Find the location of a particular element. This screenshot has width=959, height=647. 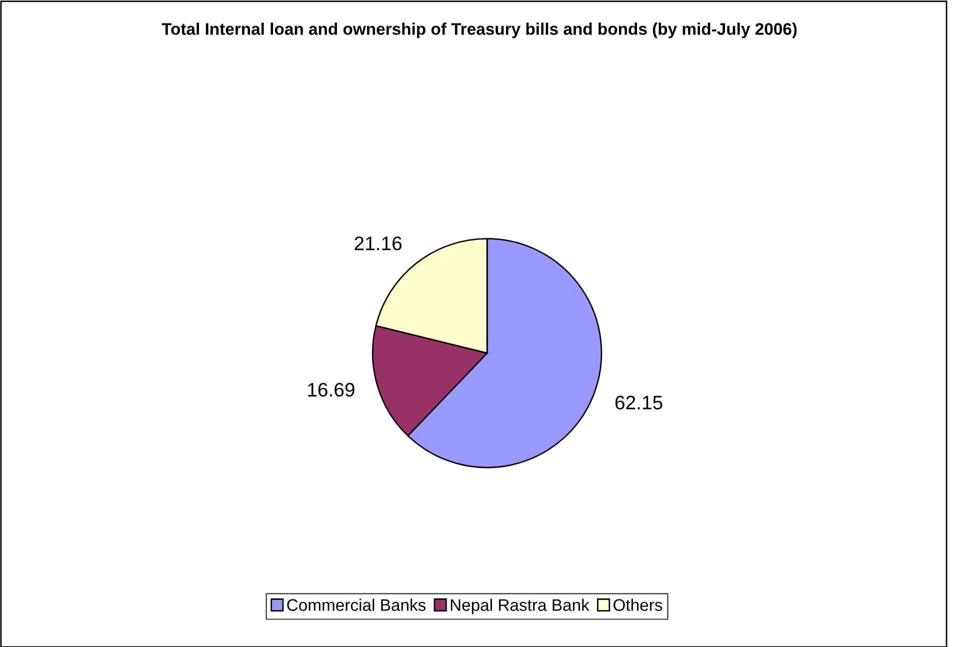

data-label: 62.15 is located at coordinates (638, 403).